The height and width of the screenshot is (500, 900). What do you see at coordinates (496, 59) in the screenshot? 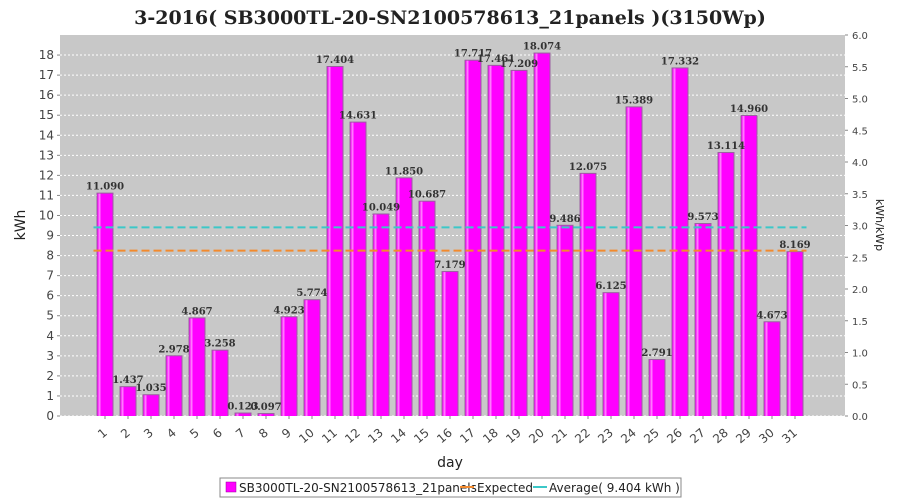
I see `data-label: 17.461` at bounding box center [496, 59].